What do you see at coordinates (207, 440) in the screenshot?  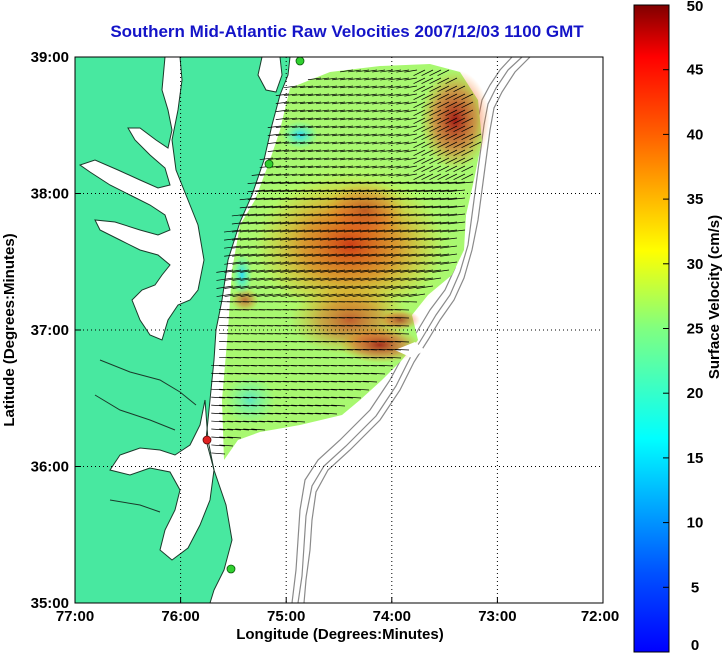 I see `station-virginia-beach-marker` at bounding box center [207, 440].